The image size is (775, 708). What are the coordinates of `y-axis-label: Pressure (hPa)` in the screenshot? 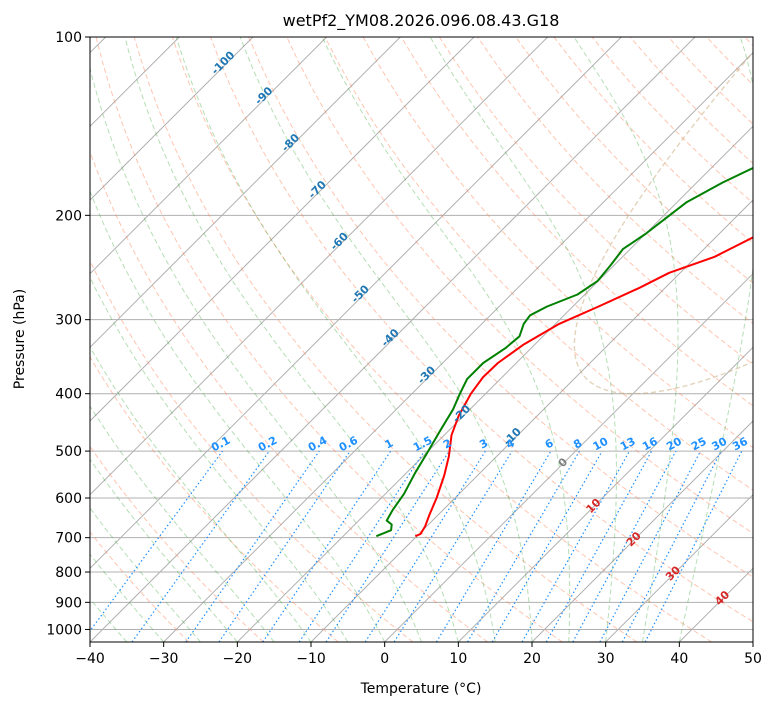 It's located at (20, 339).